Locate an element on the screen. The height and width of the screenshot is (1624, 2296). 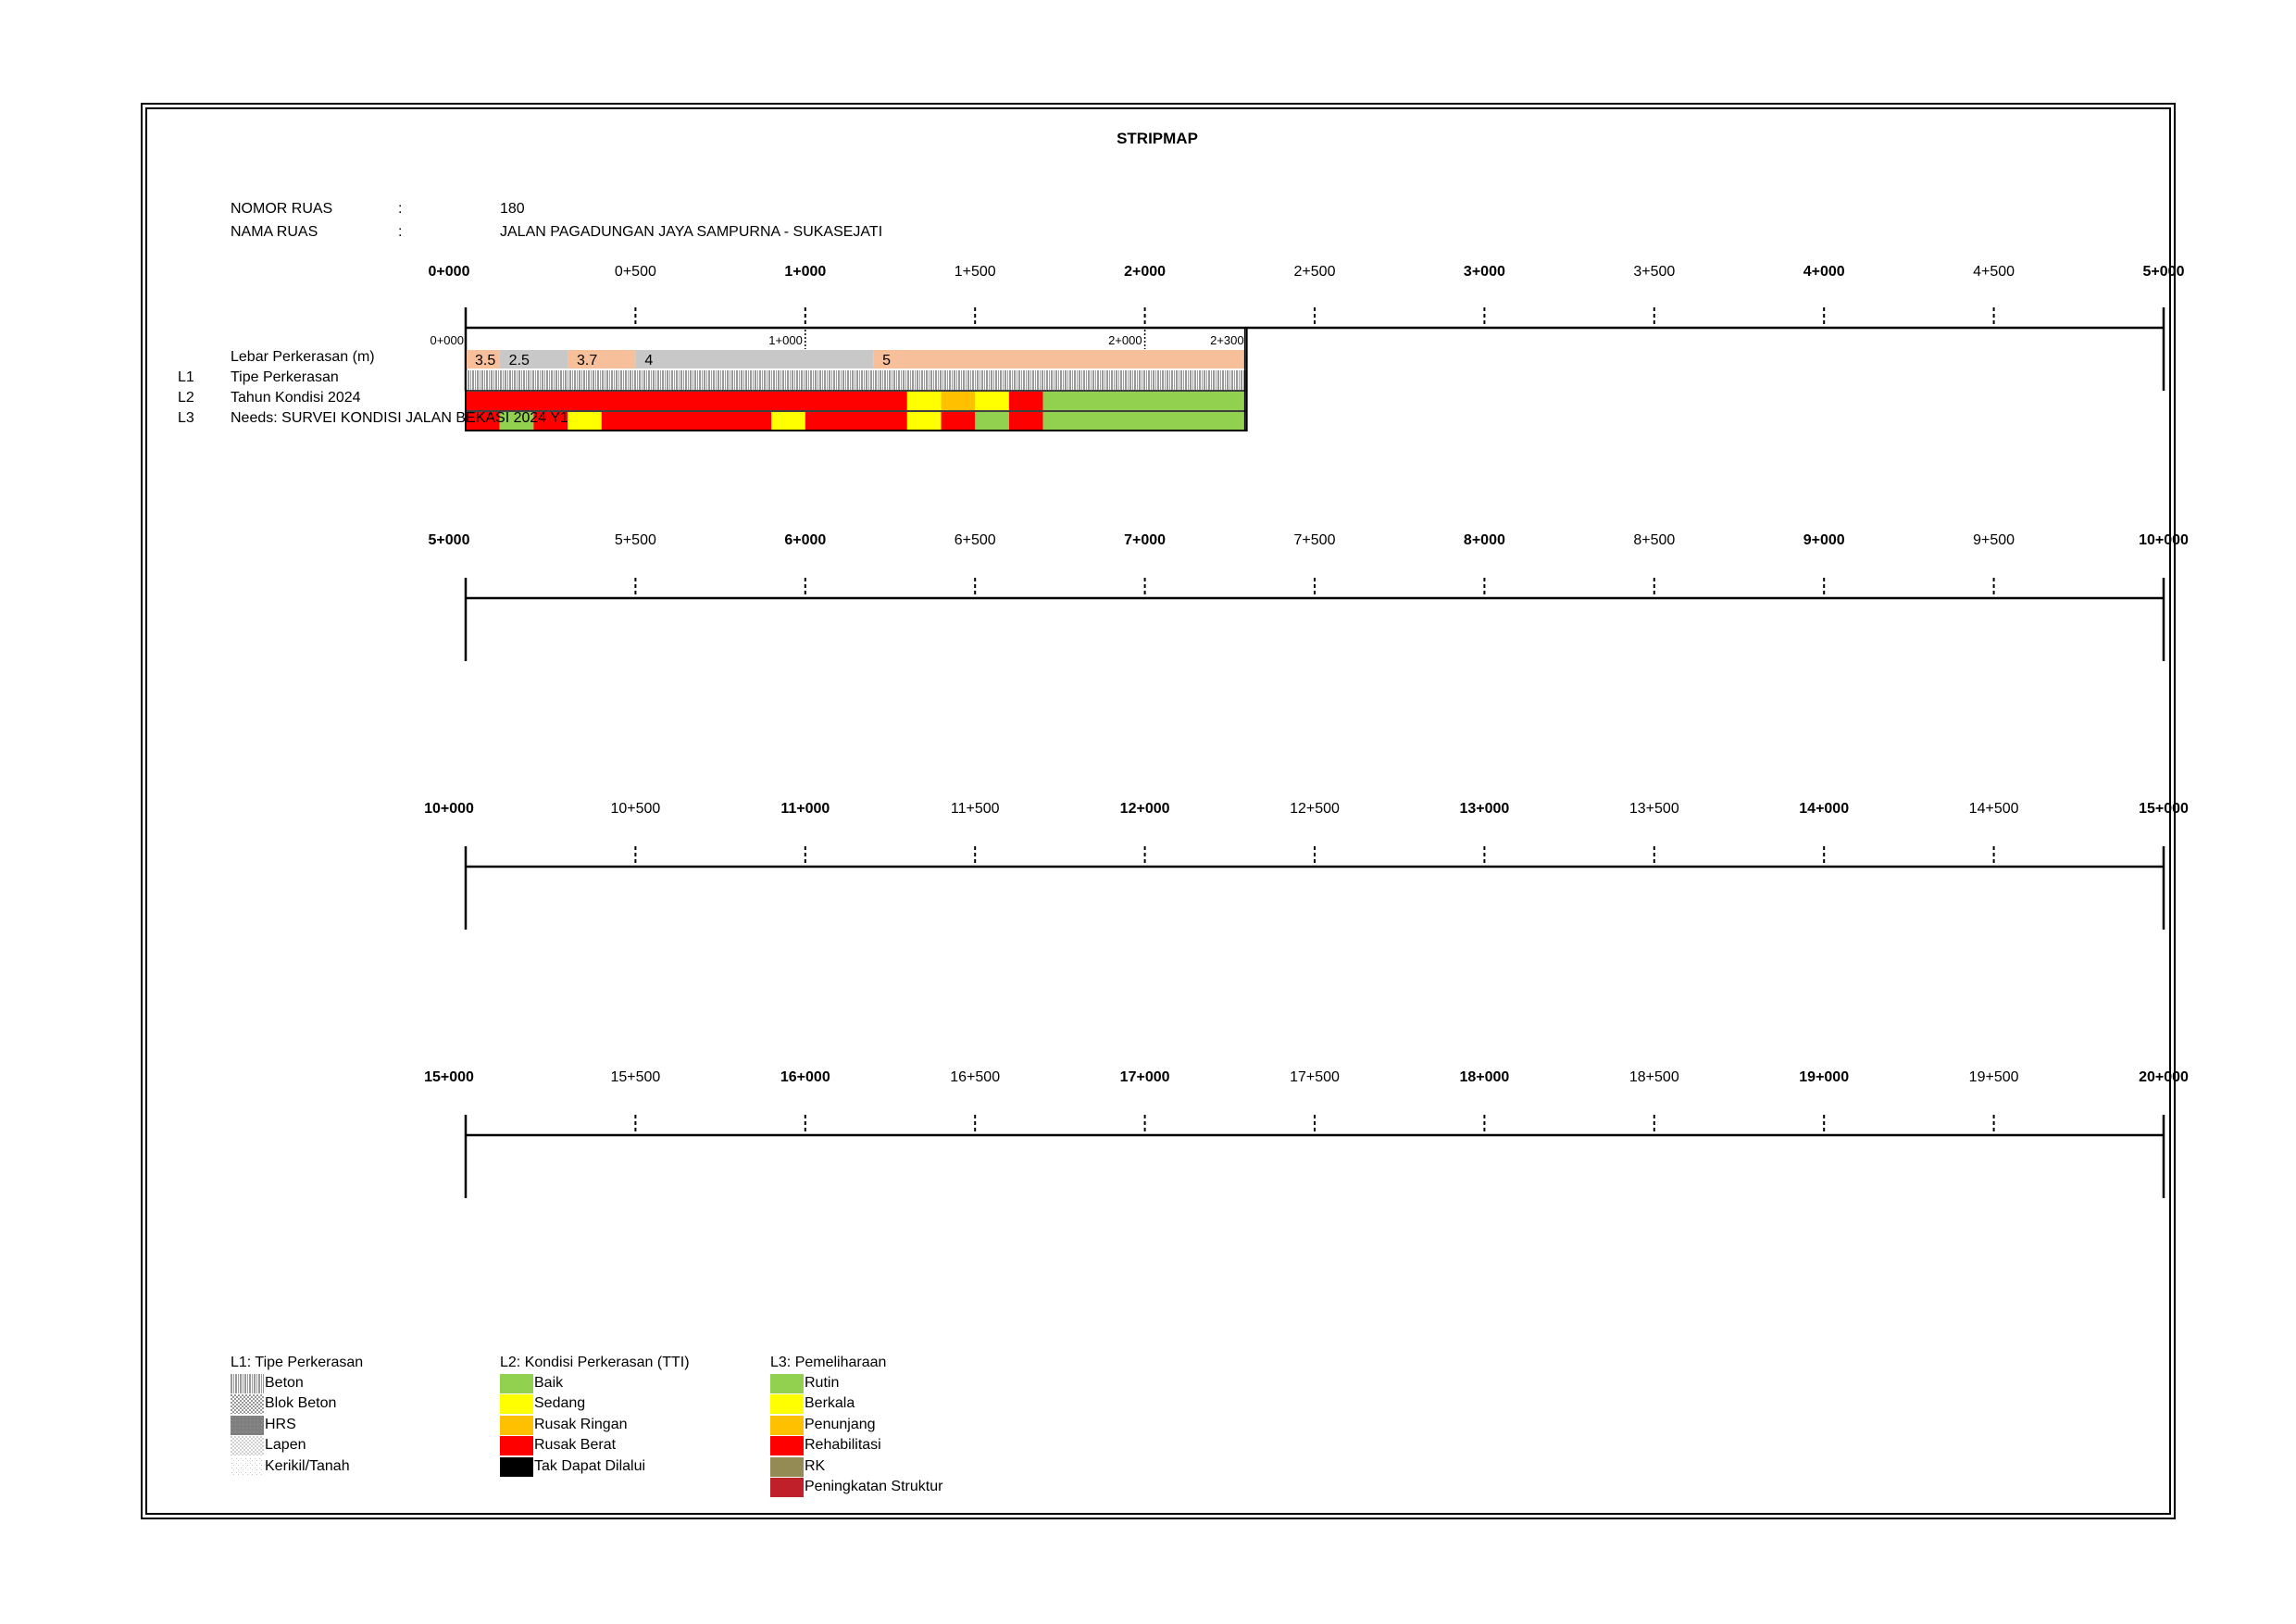
axis-tick-label: 12+000 is located at coordinates (1145, 809).